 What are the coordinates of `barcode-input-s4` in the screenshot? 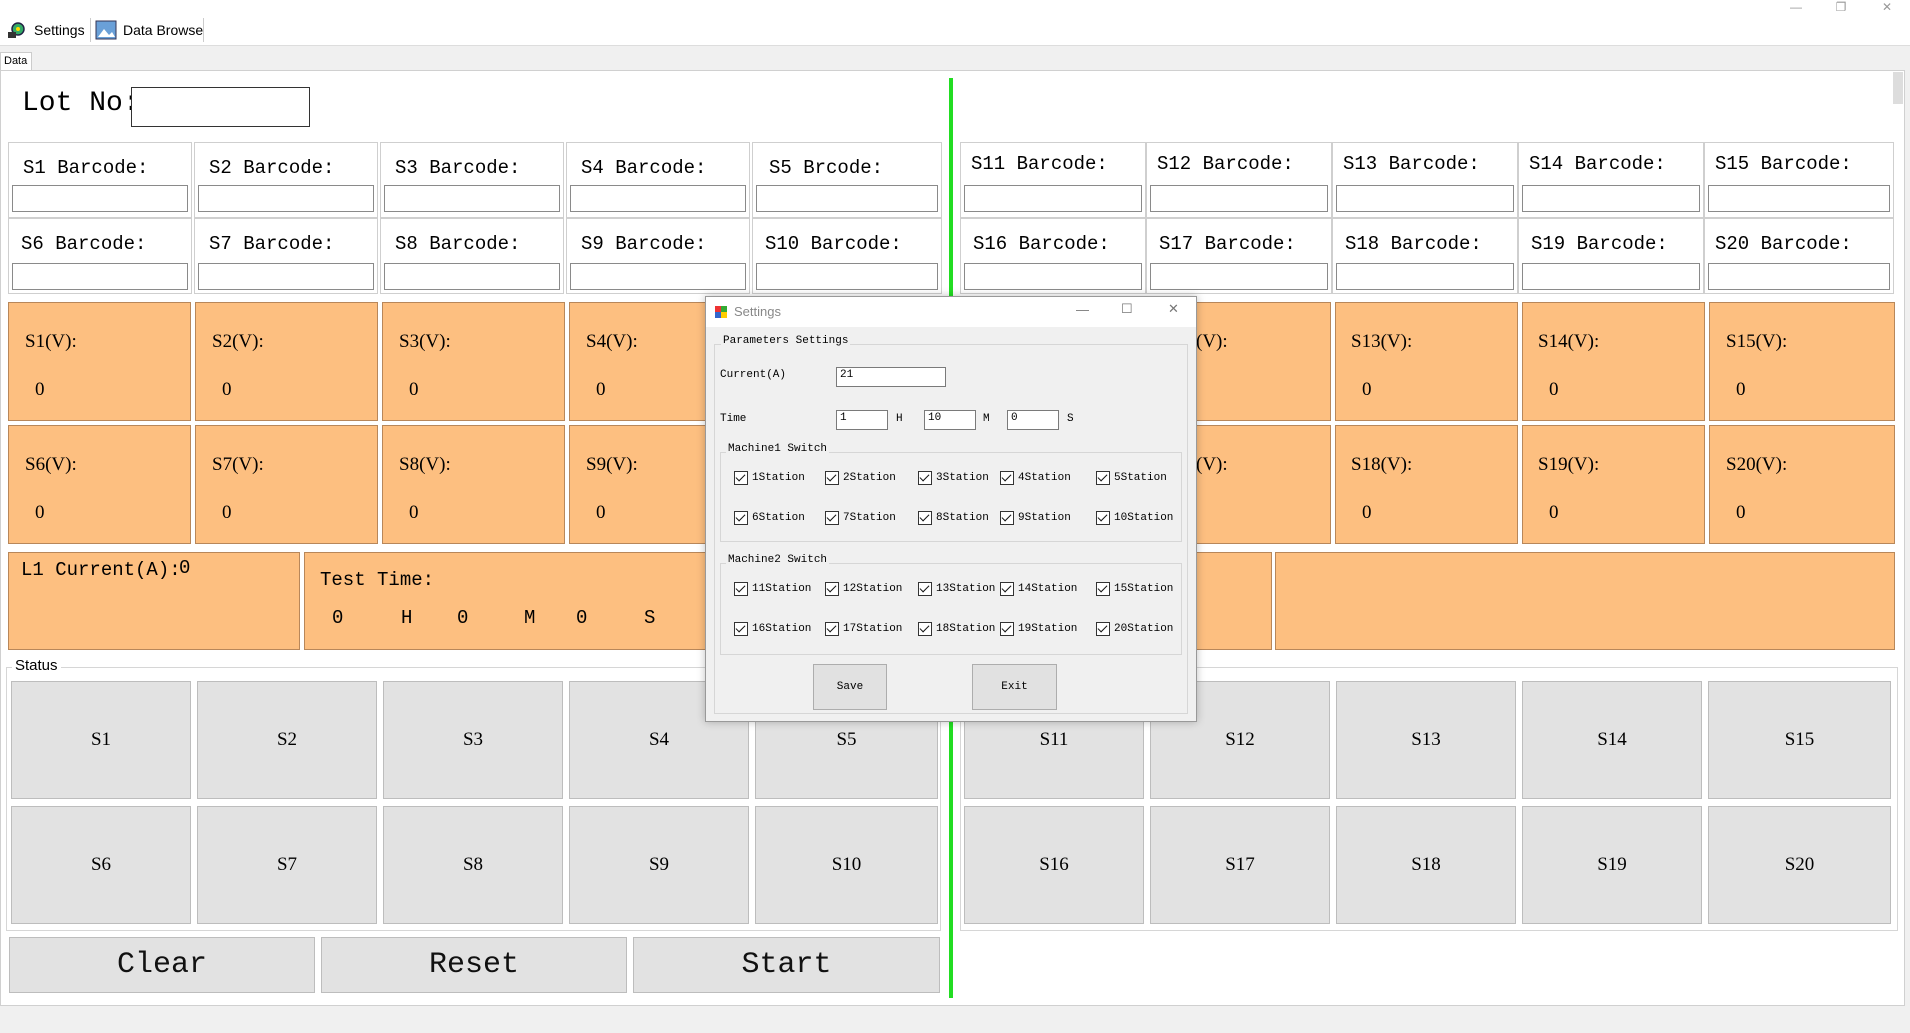 It's located at (658, 198).